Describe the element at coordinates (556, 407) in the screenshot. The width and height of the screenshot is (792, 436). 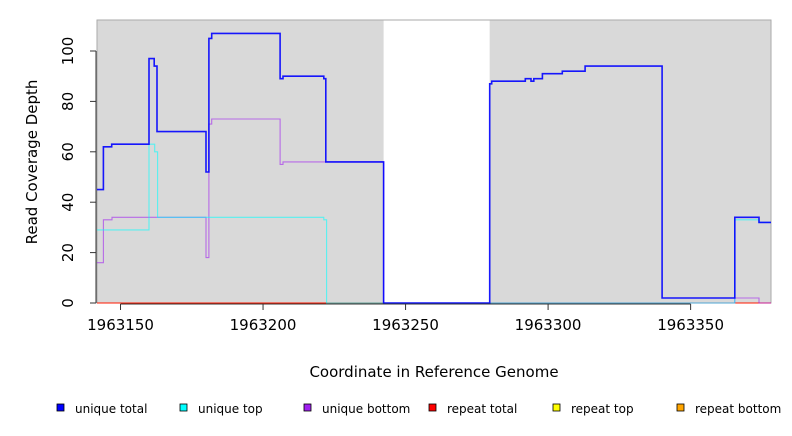
I see `legend-swatch-repeat-top` at that location.